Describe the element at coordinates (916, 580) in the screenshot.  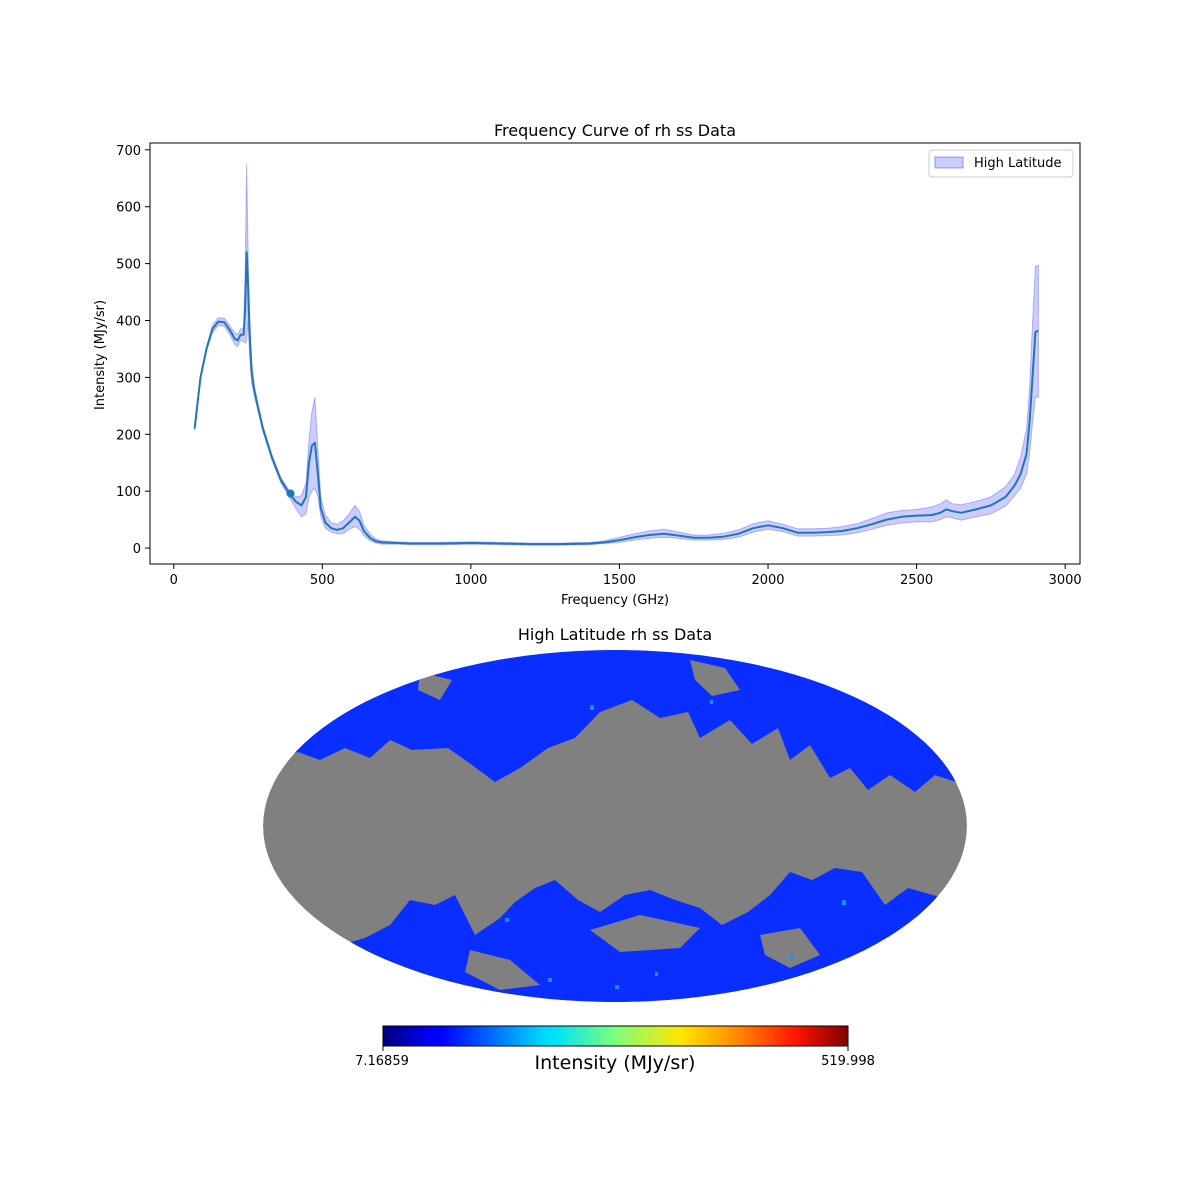
I see `x-tick-label: 2500` at that location.